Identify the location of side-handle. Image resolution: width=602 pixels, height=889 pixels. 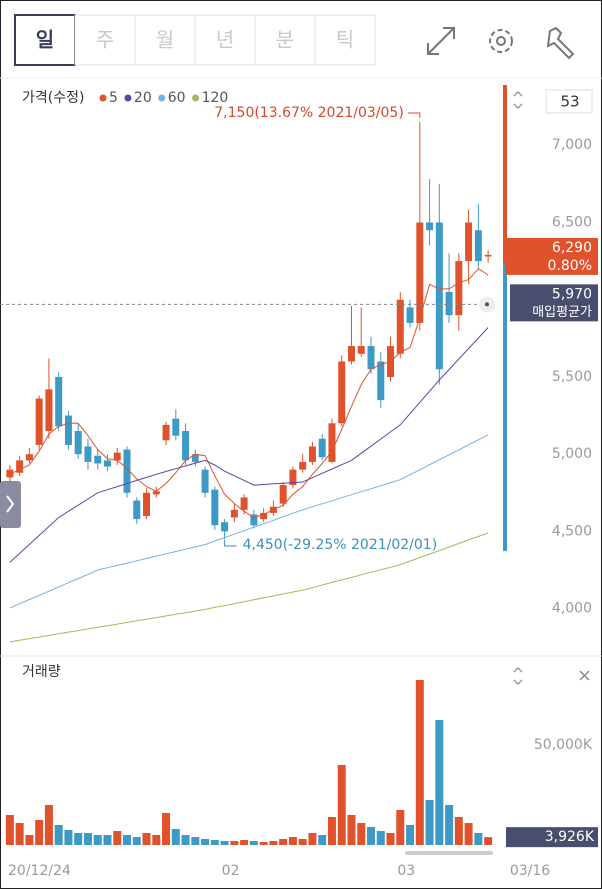
(10, 504).